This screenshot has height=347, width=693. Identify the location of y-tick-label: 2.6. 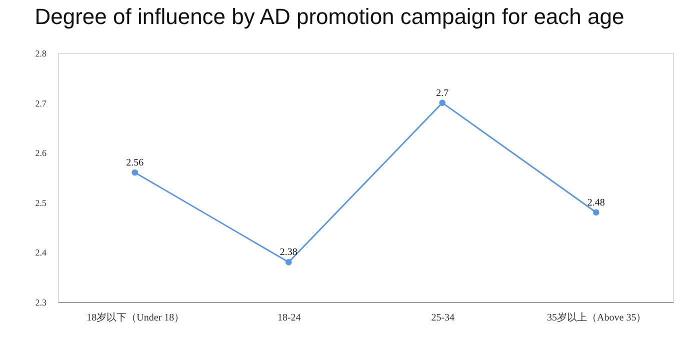
(41, 153).